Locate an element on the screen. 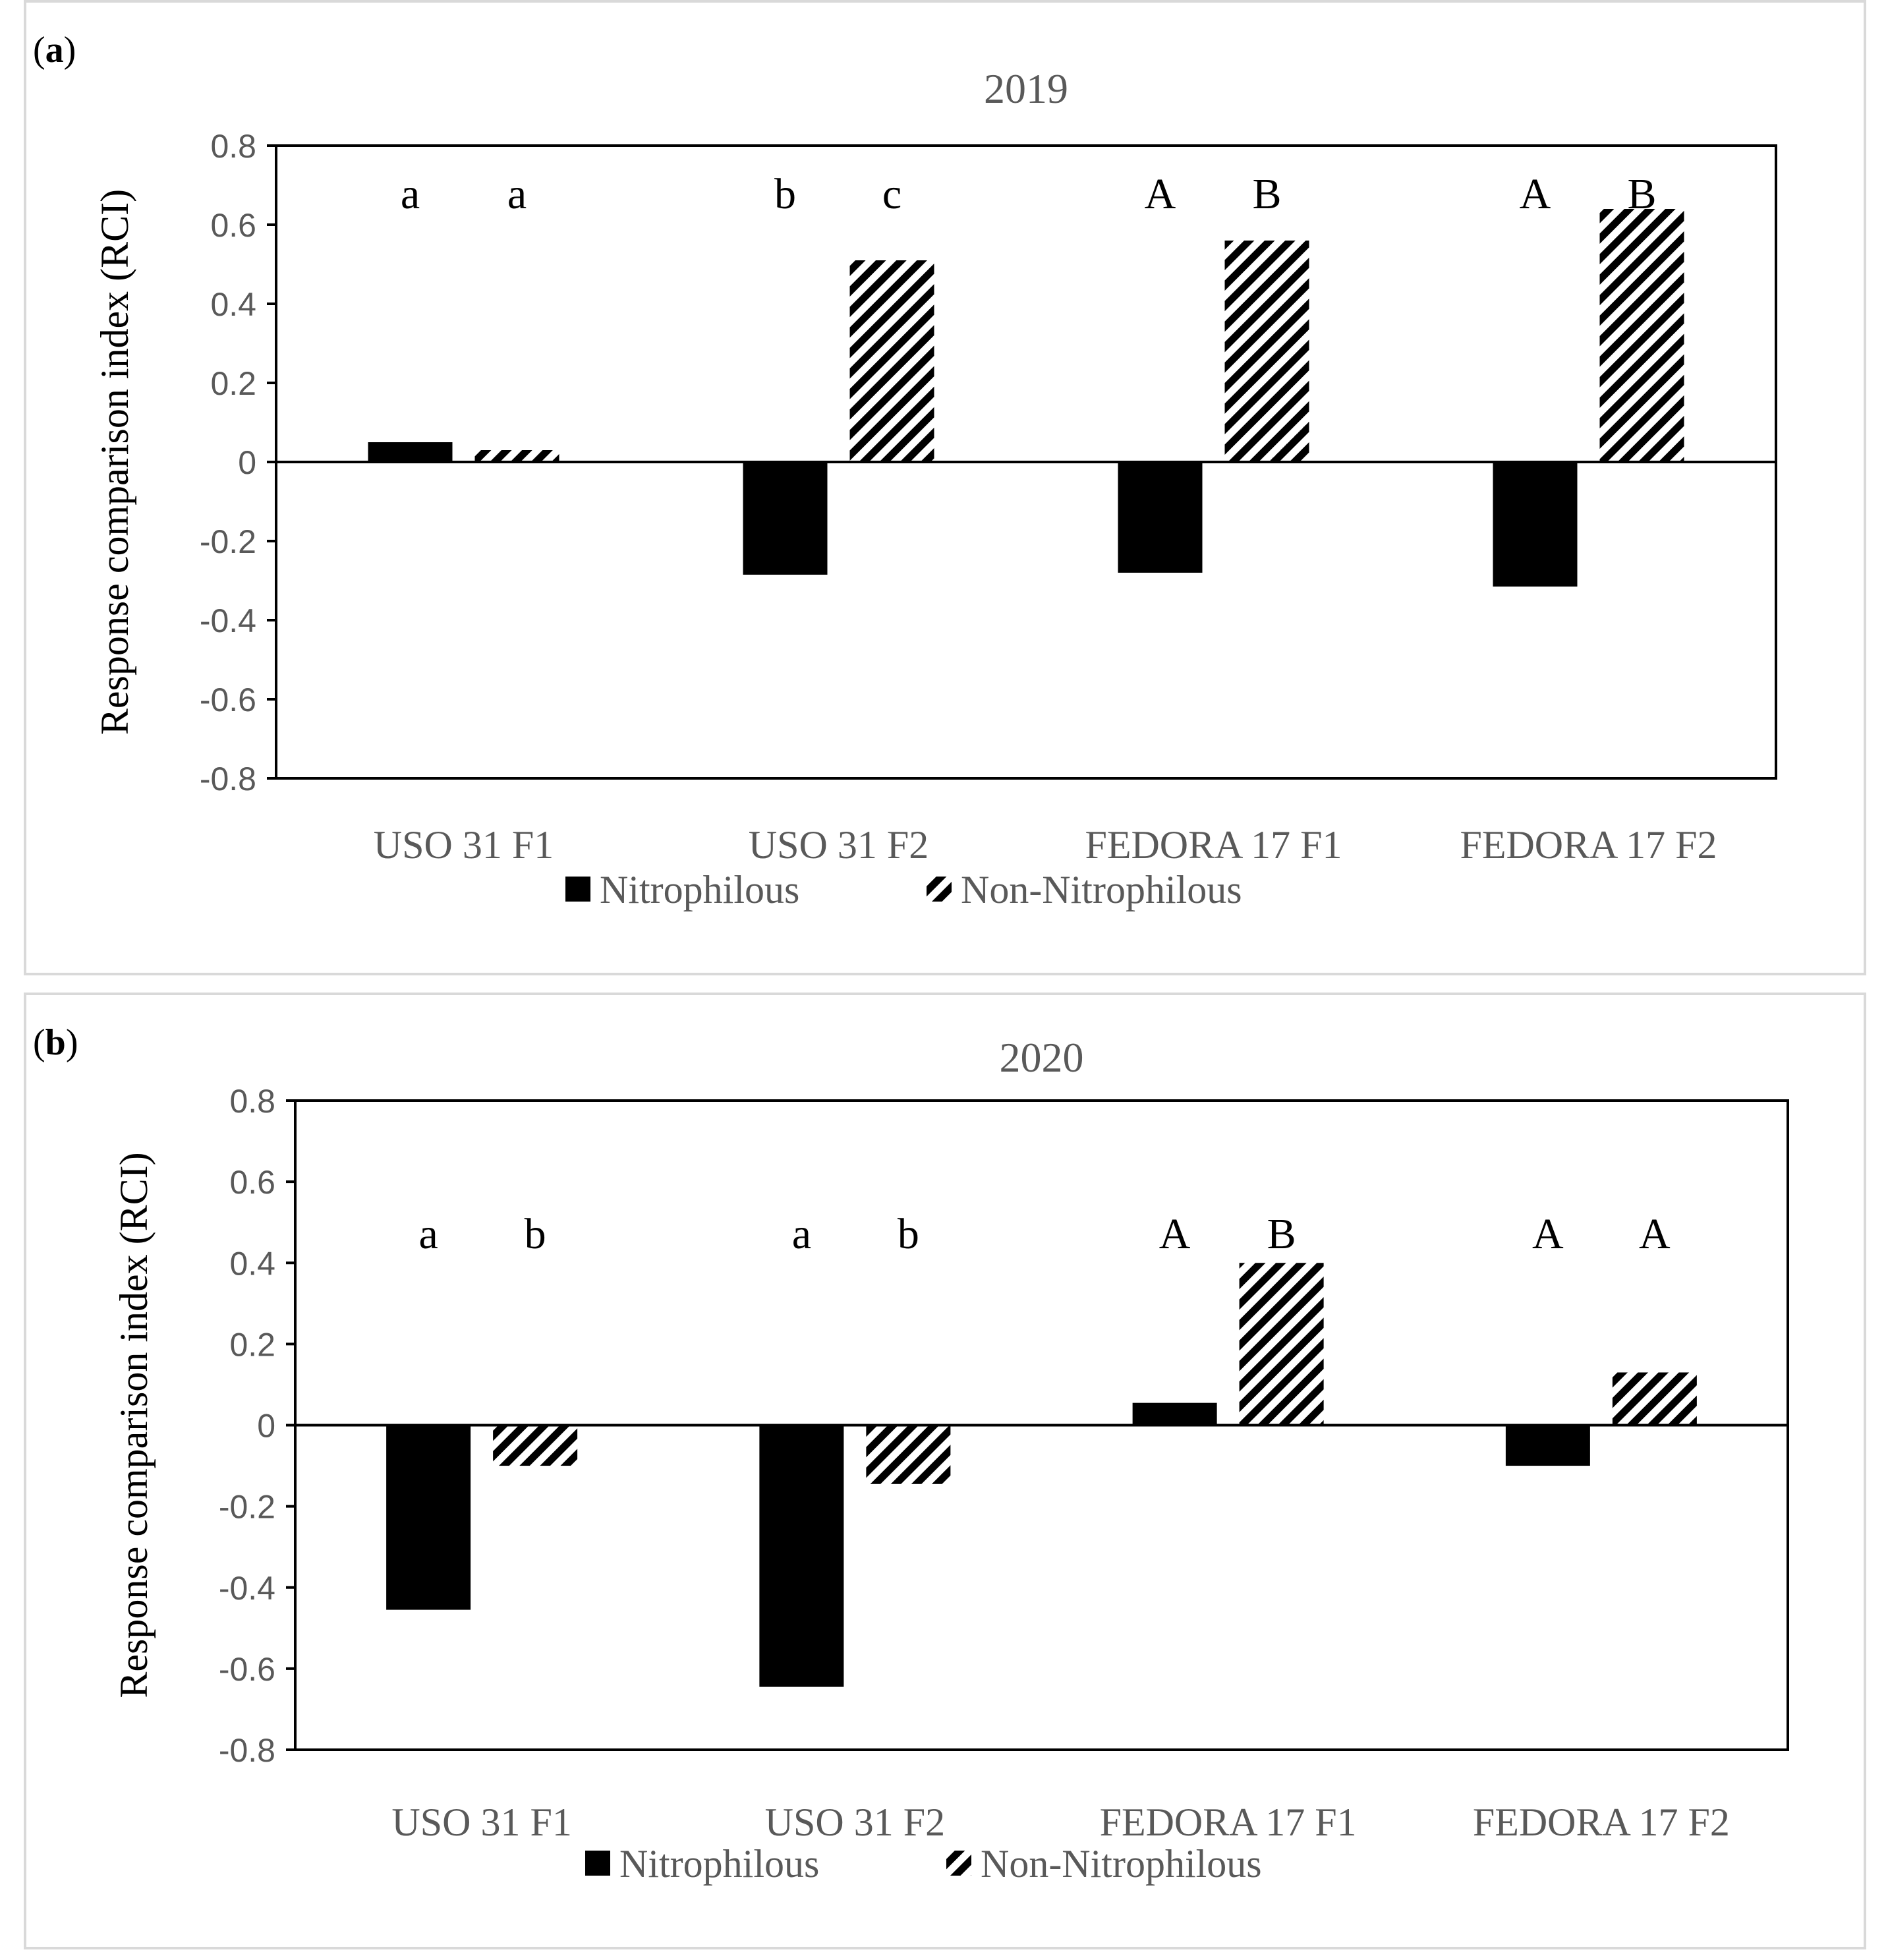 This screenshot has height=1960, width=1888. panel-label: (a) is located at coordinates (54, 51).